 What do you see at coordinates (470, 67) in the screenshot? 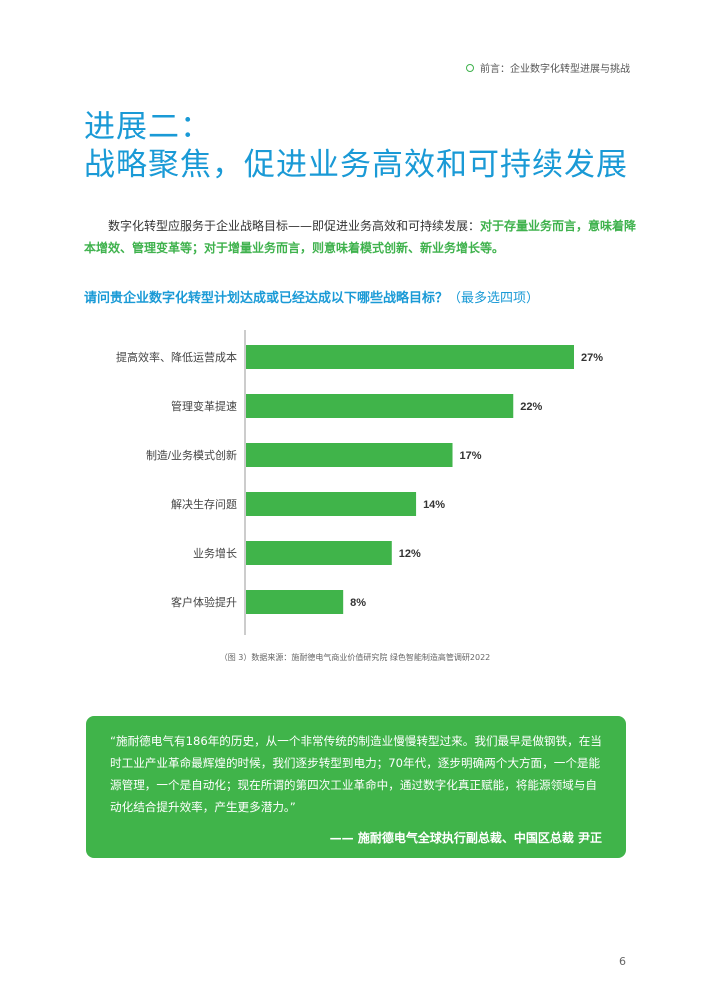
I see `circle-bullet-icon` at bounding box center [470, 67].